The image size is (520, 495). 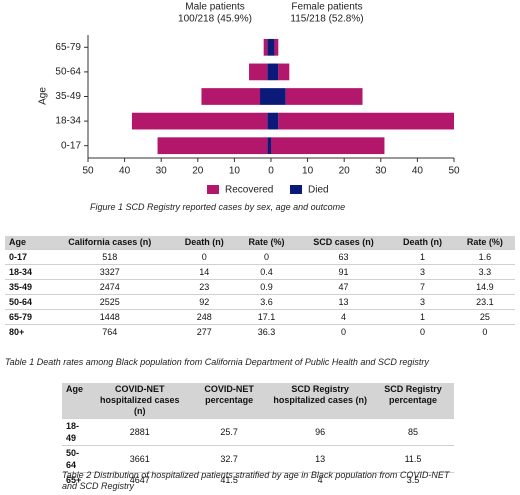 What do you see at coordinates (308, 171) in the screenshot?
I see `x-tick-label: 10` at bounding box center [308, 171].